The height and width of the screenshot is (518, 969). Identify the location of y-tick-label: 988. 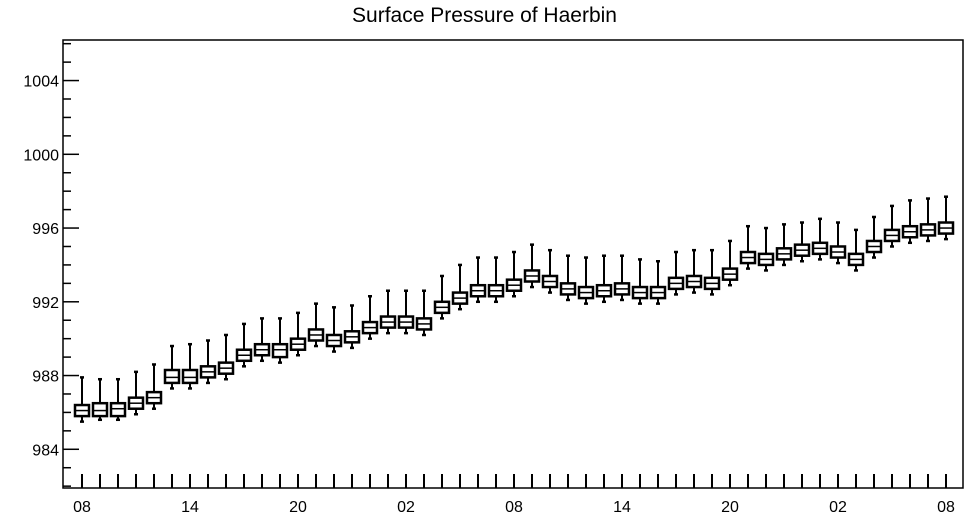
(45, 377).